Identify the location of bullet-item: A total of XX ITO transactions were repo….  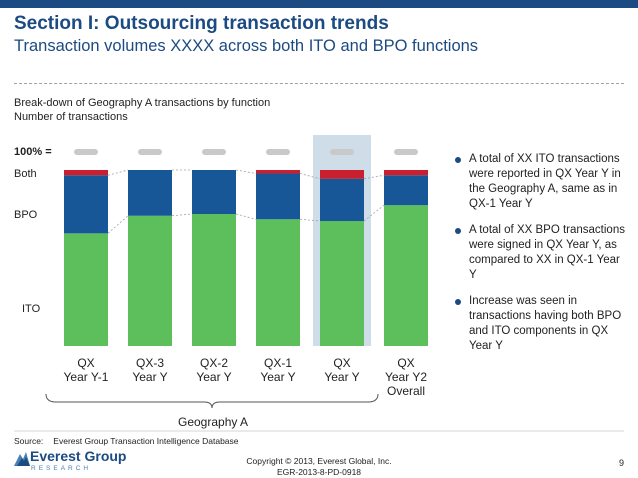
(540, 182).